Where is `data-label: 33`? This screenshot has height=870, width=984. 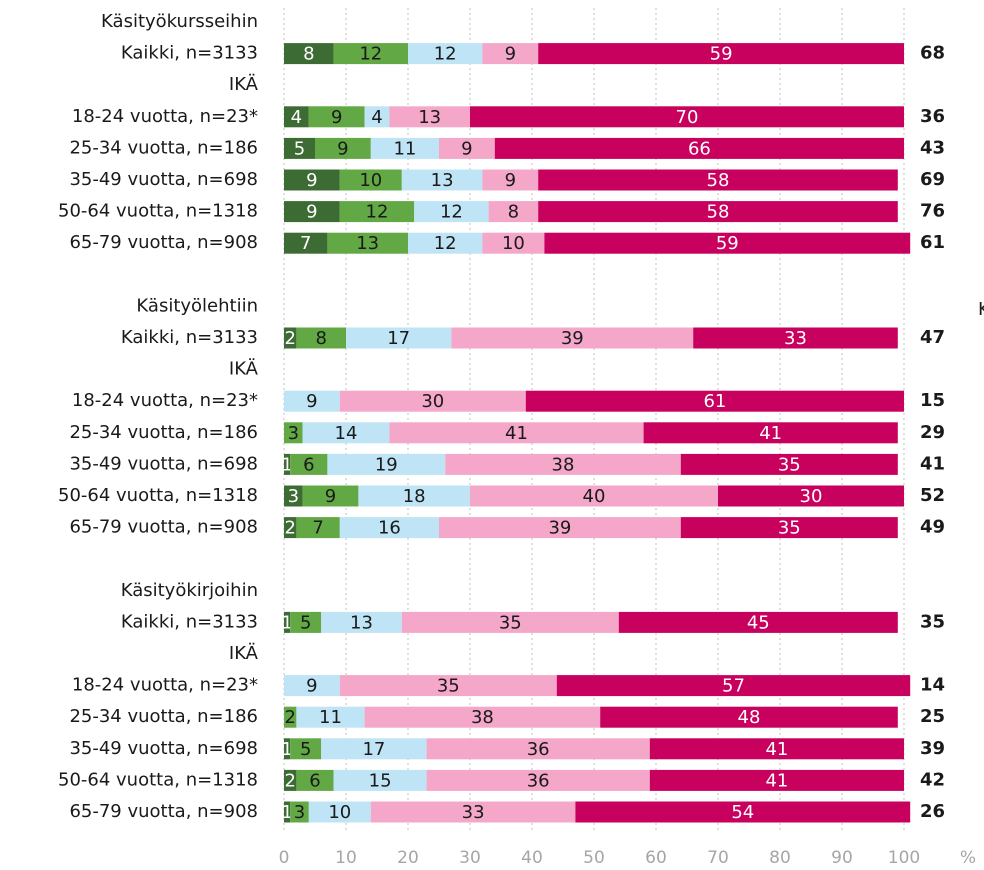 data-label: 33 is located at coordinates (473, 812).